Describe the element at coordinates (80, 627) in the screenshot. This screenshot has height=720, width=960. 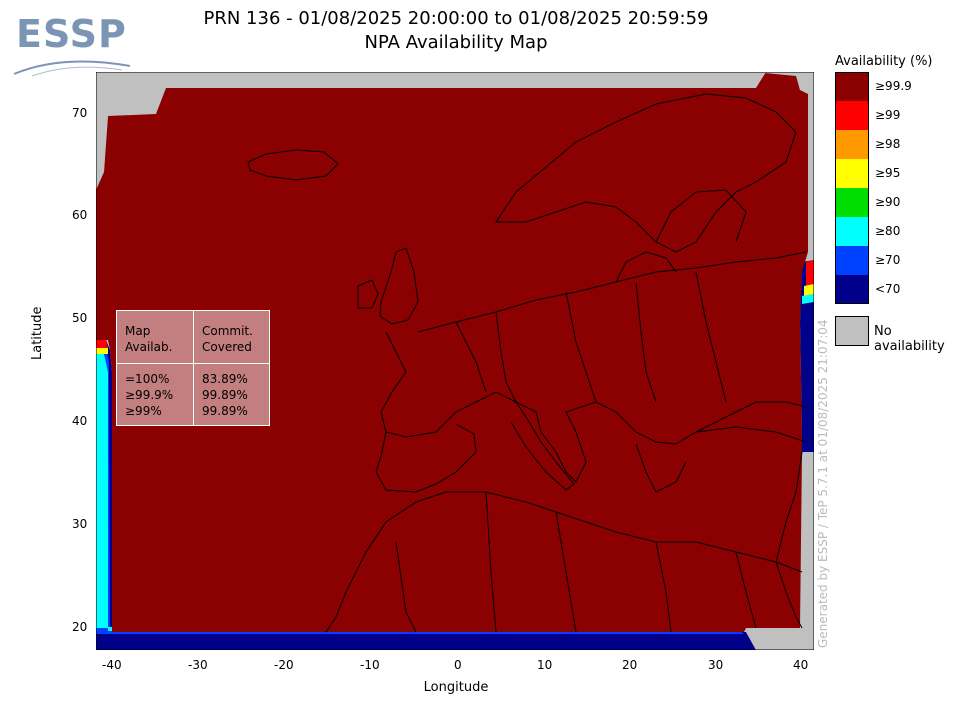
I see `y-tick-label: 20` at that location.